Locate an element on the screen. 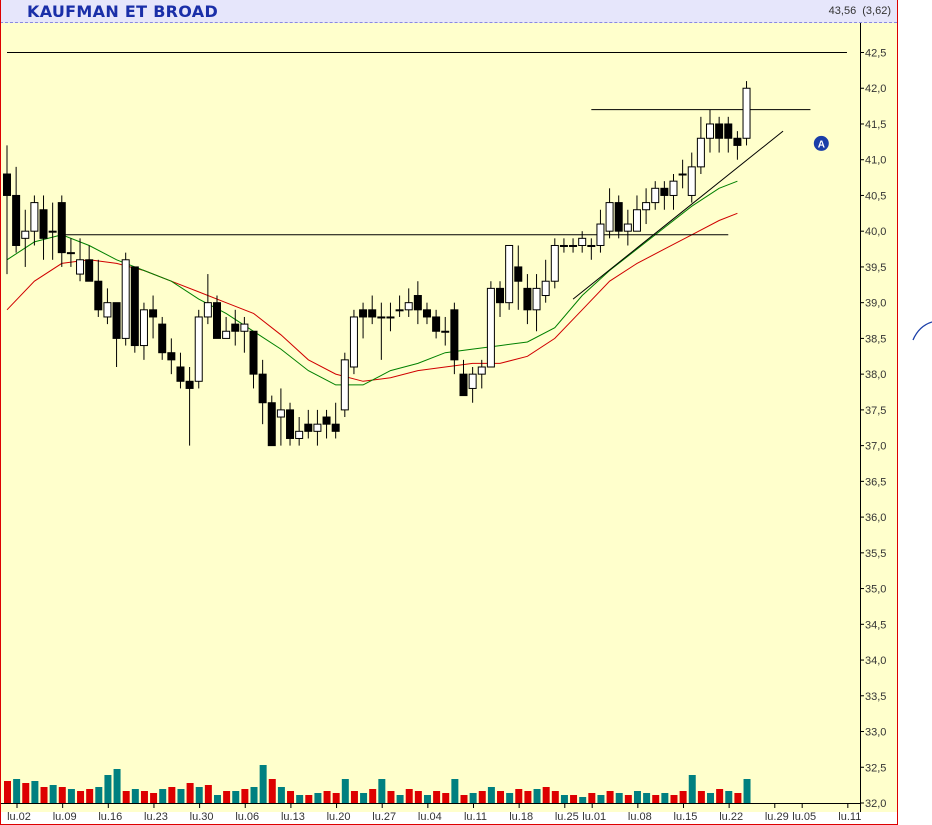 The width and height of the screenshot is (932, 825). annotations: A is located at coordinates (821, 143).